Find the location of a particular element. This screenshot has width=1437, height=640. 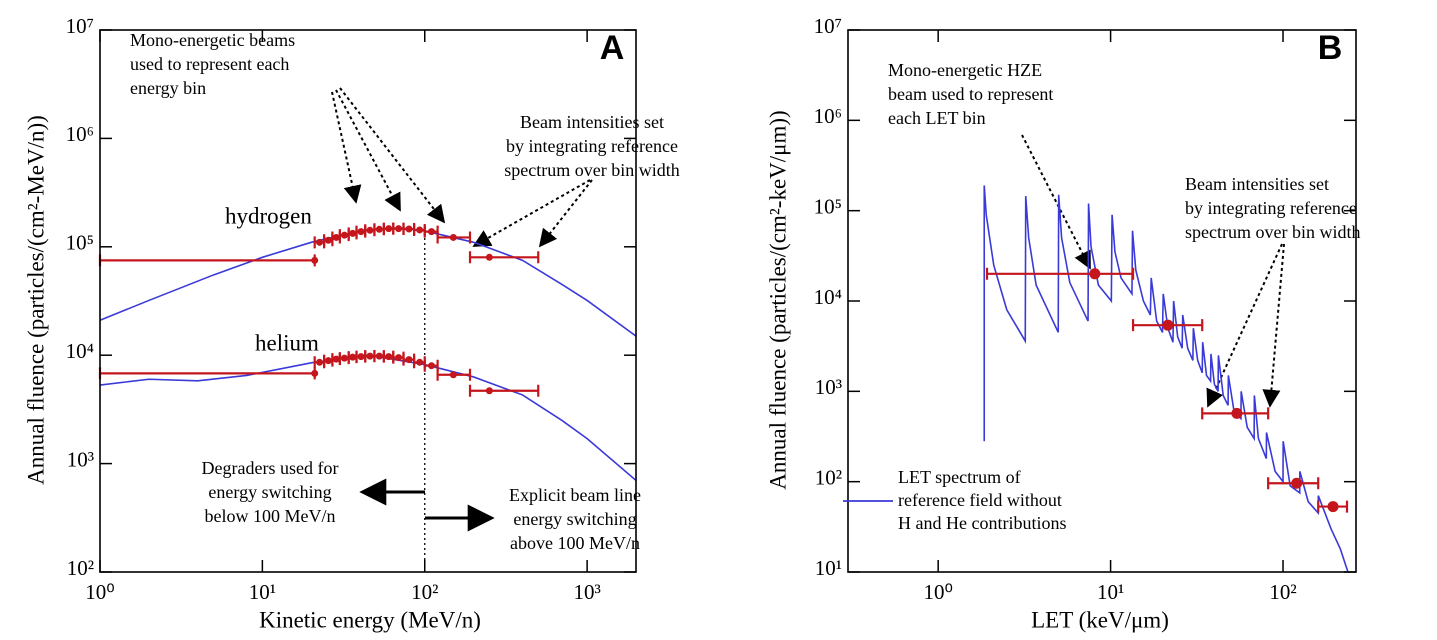

y-axis-label: Annual fluence (particles/(cm²-keV/μm)) is located at coordinates (777, 299).